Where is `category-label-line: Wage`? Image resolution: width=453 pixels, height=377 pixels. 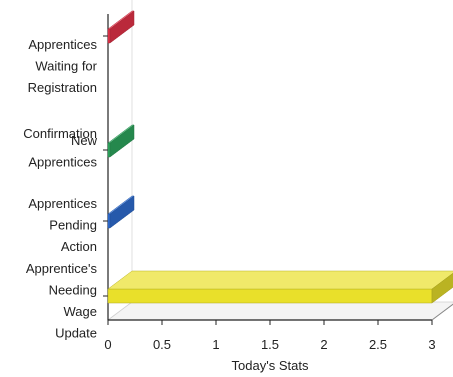
category-label-line: Wage is located at coordinates (80, 311).